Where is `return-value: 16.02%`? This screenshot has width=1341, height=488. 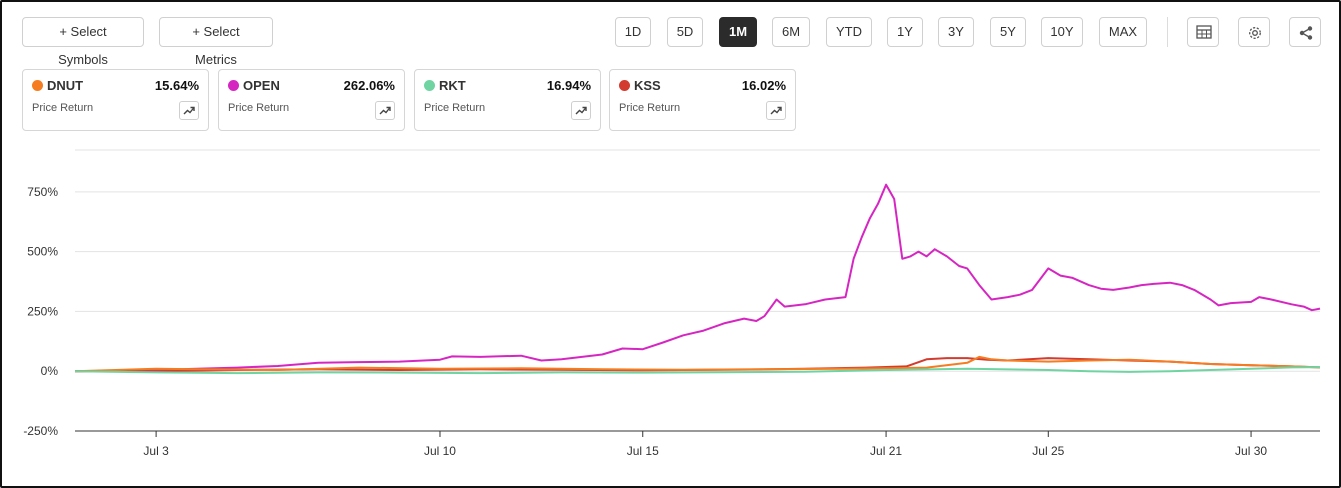 return-value: 16.02% is located at coordinates (763, 85).